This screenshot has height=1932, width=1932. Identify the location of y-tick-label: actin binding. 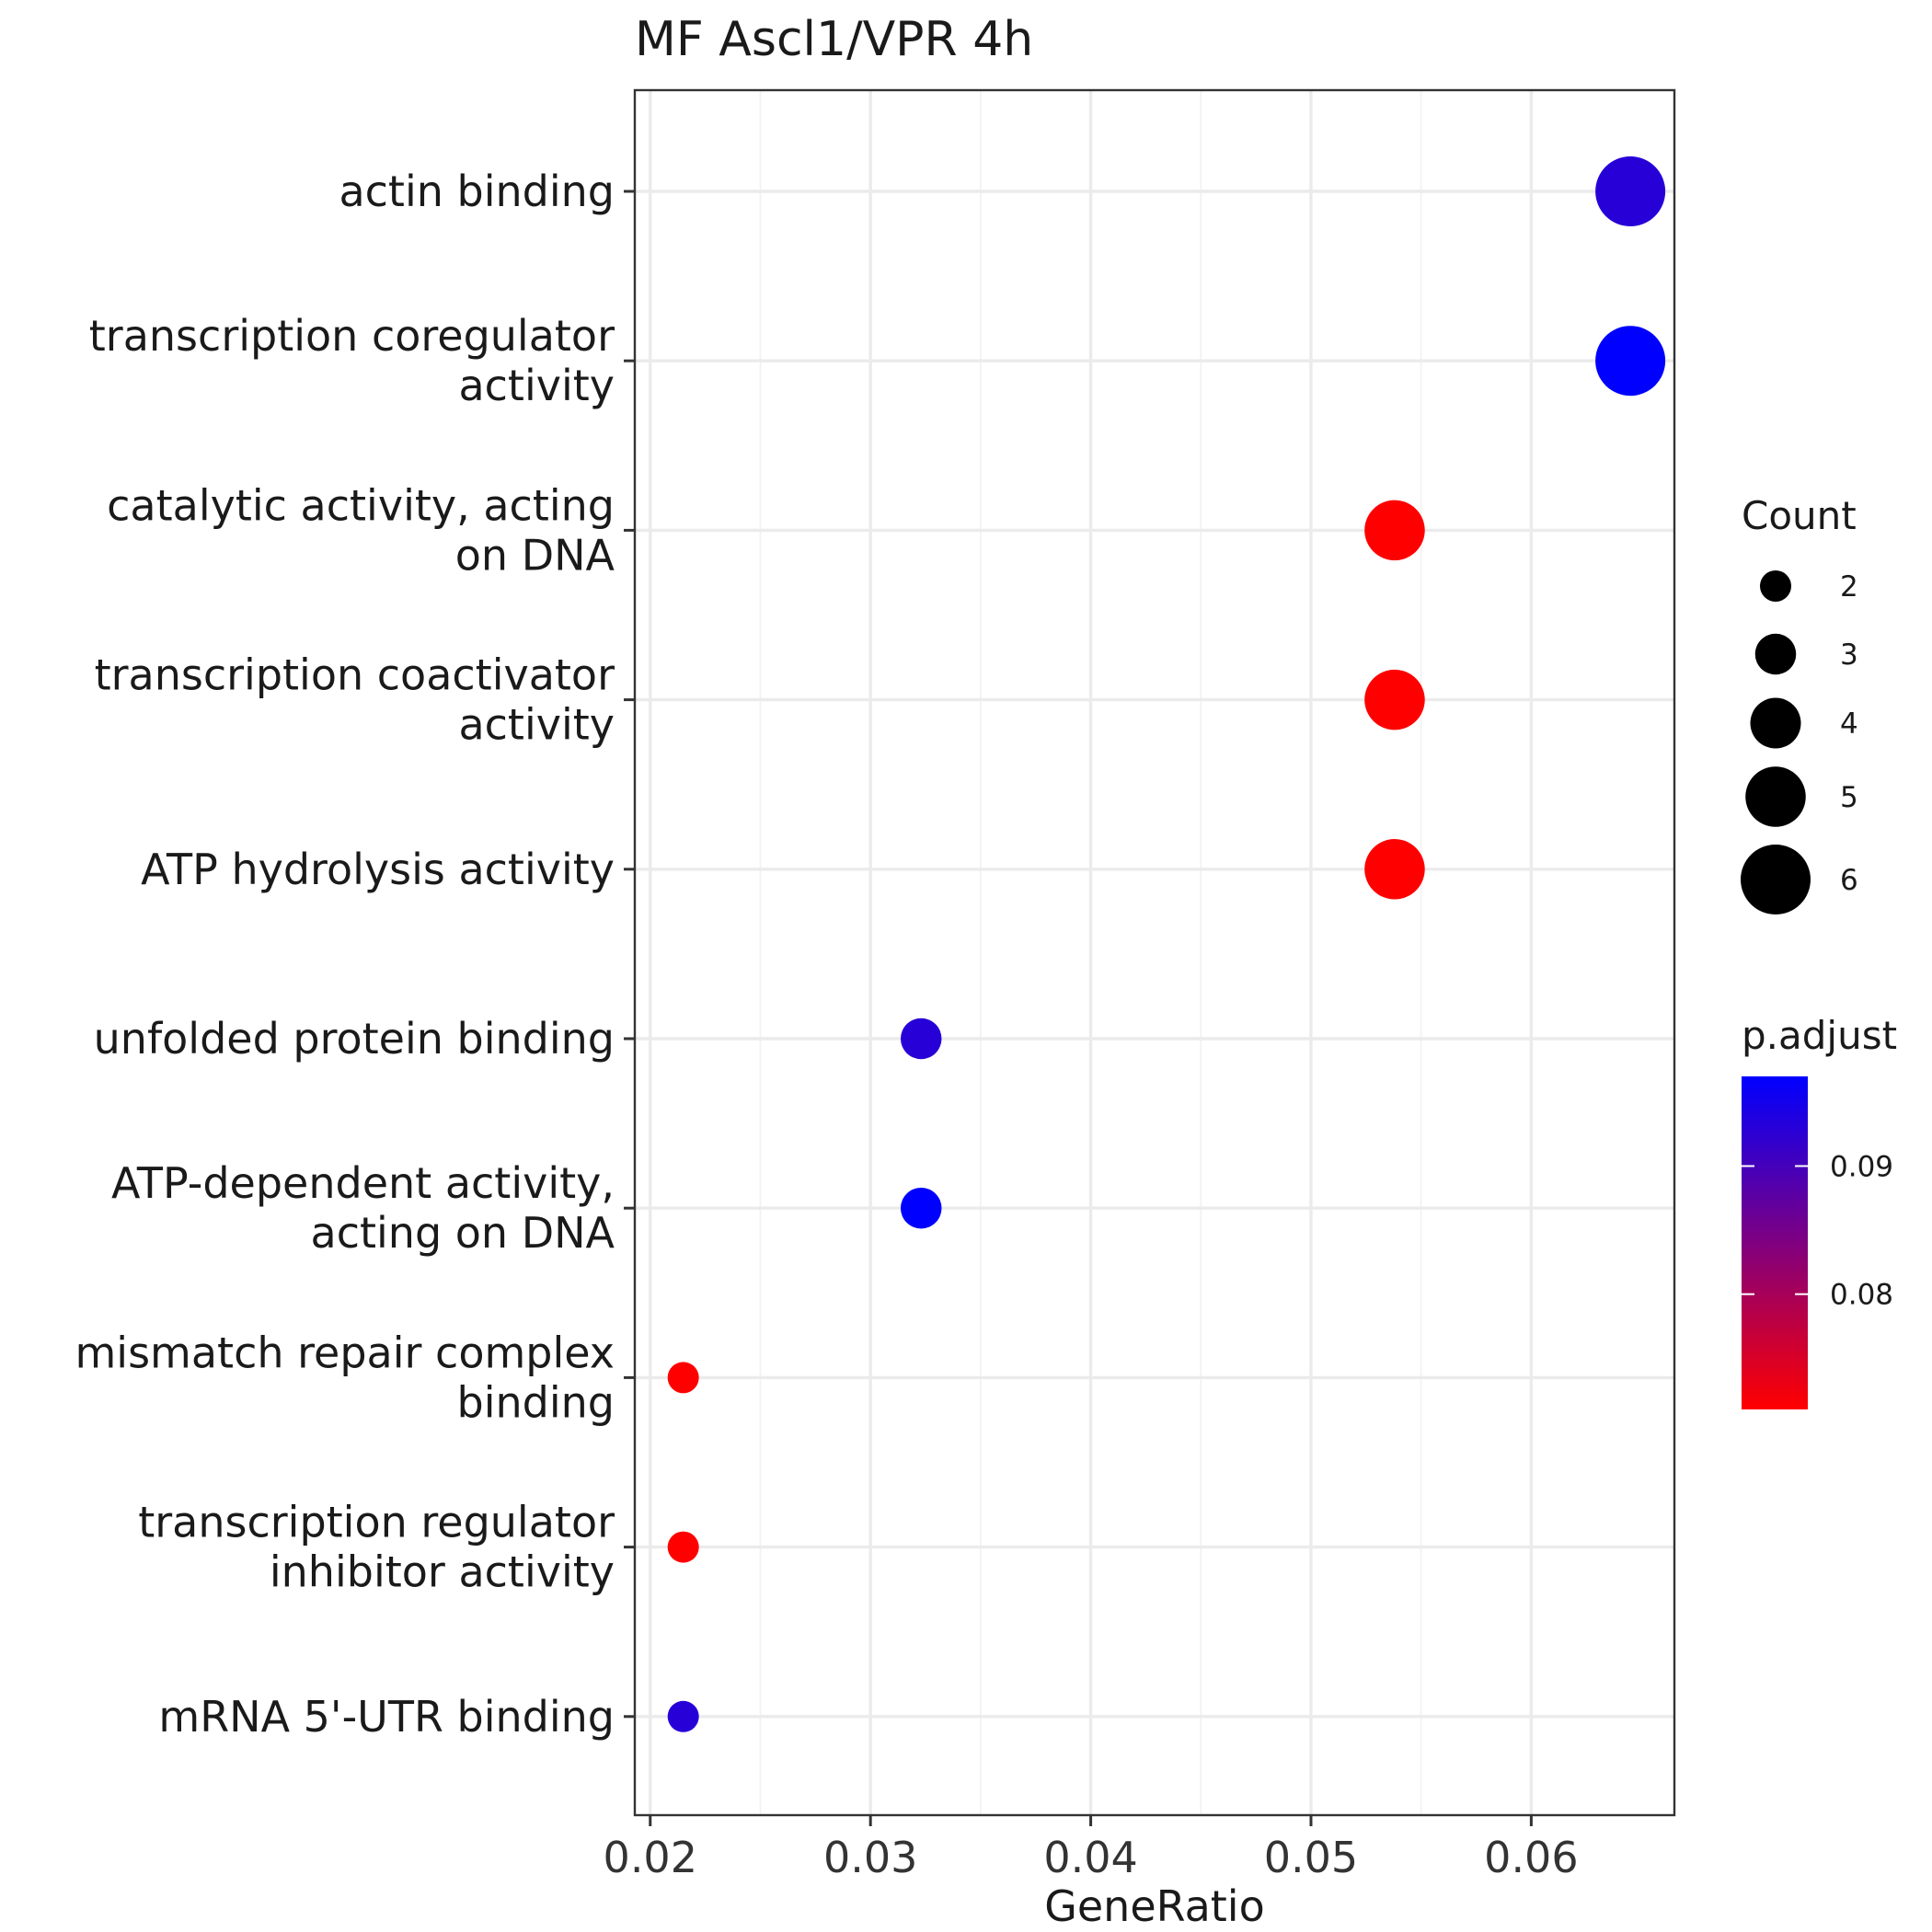
(477, 191).